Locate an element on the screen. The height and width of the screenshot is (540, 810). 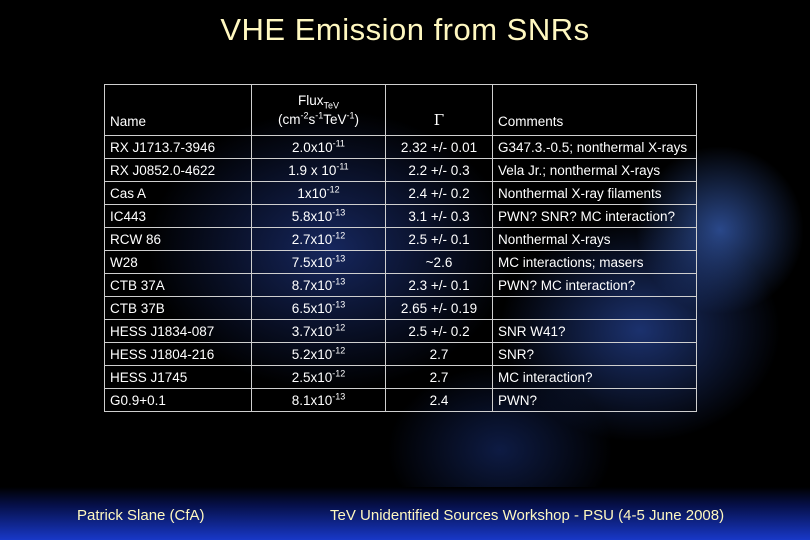
cell-flux: 6.5x10-13 is located at coordinates (318, 308).